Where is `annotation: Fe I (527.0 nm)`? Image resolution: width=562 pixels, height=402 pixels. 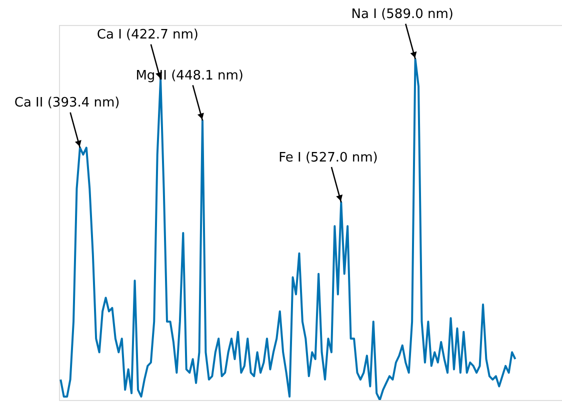
annotation: Fe I (527.0 nm) is located at coordinates (328, 158).